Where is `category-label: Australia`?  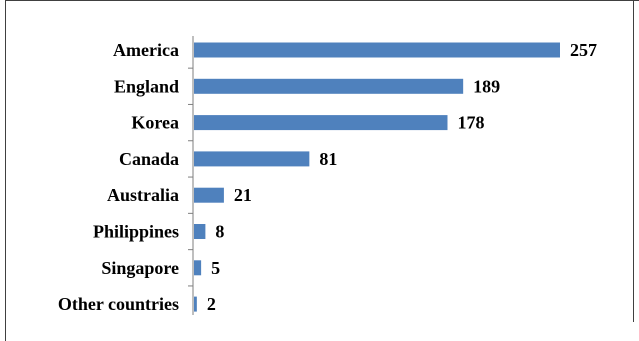
category-label: Australia is located at coordinates (143, 195).